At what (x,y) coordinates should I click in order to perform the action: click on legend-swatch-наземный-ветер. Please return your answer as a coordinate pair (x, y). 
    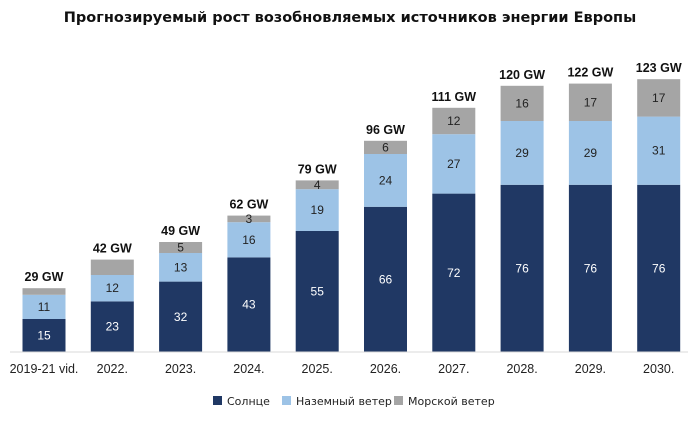
    Looking at the image, I should click on (286, 400).